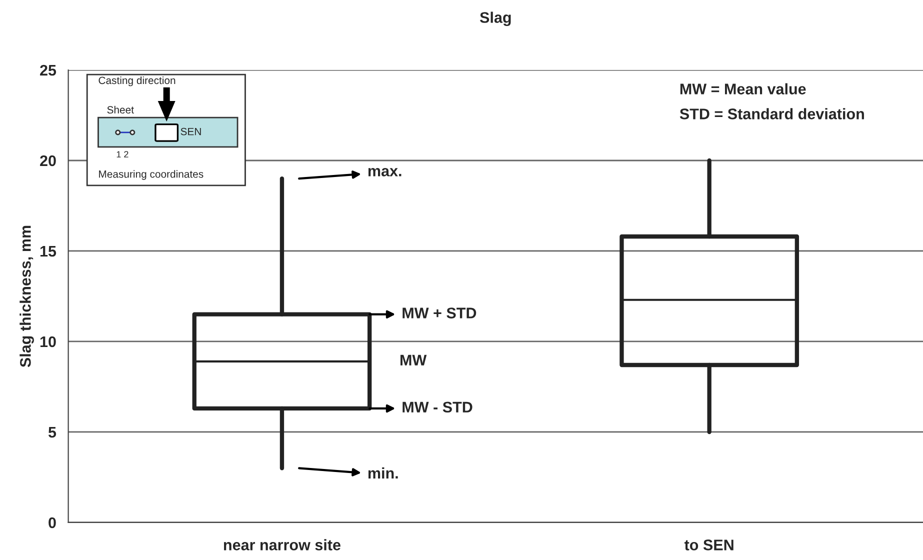  I want to click on x-tick-label: to SEN, so click(709, 545).